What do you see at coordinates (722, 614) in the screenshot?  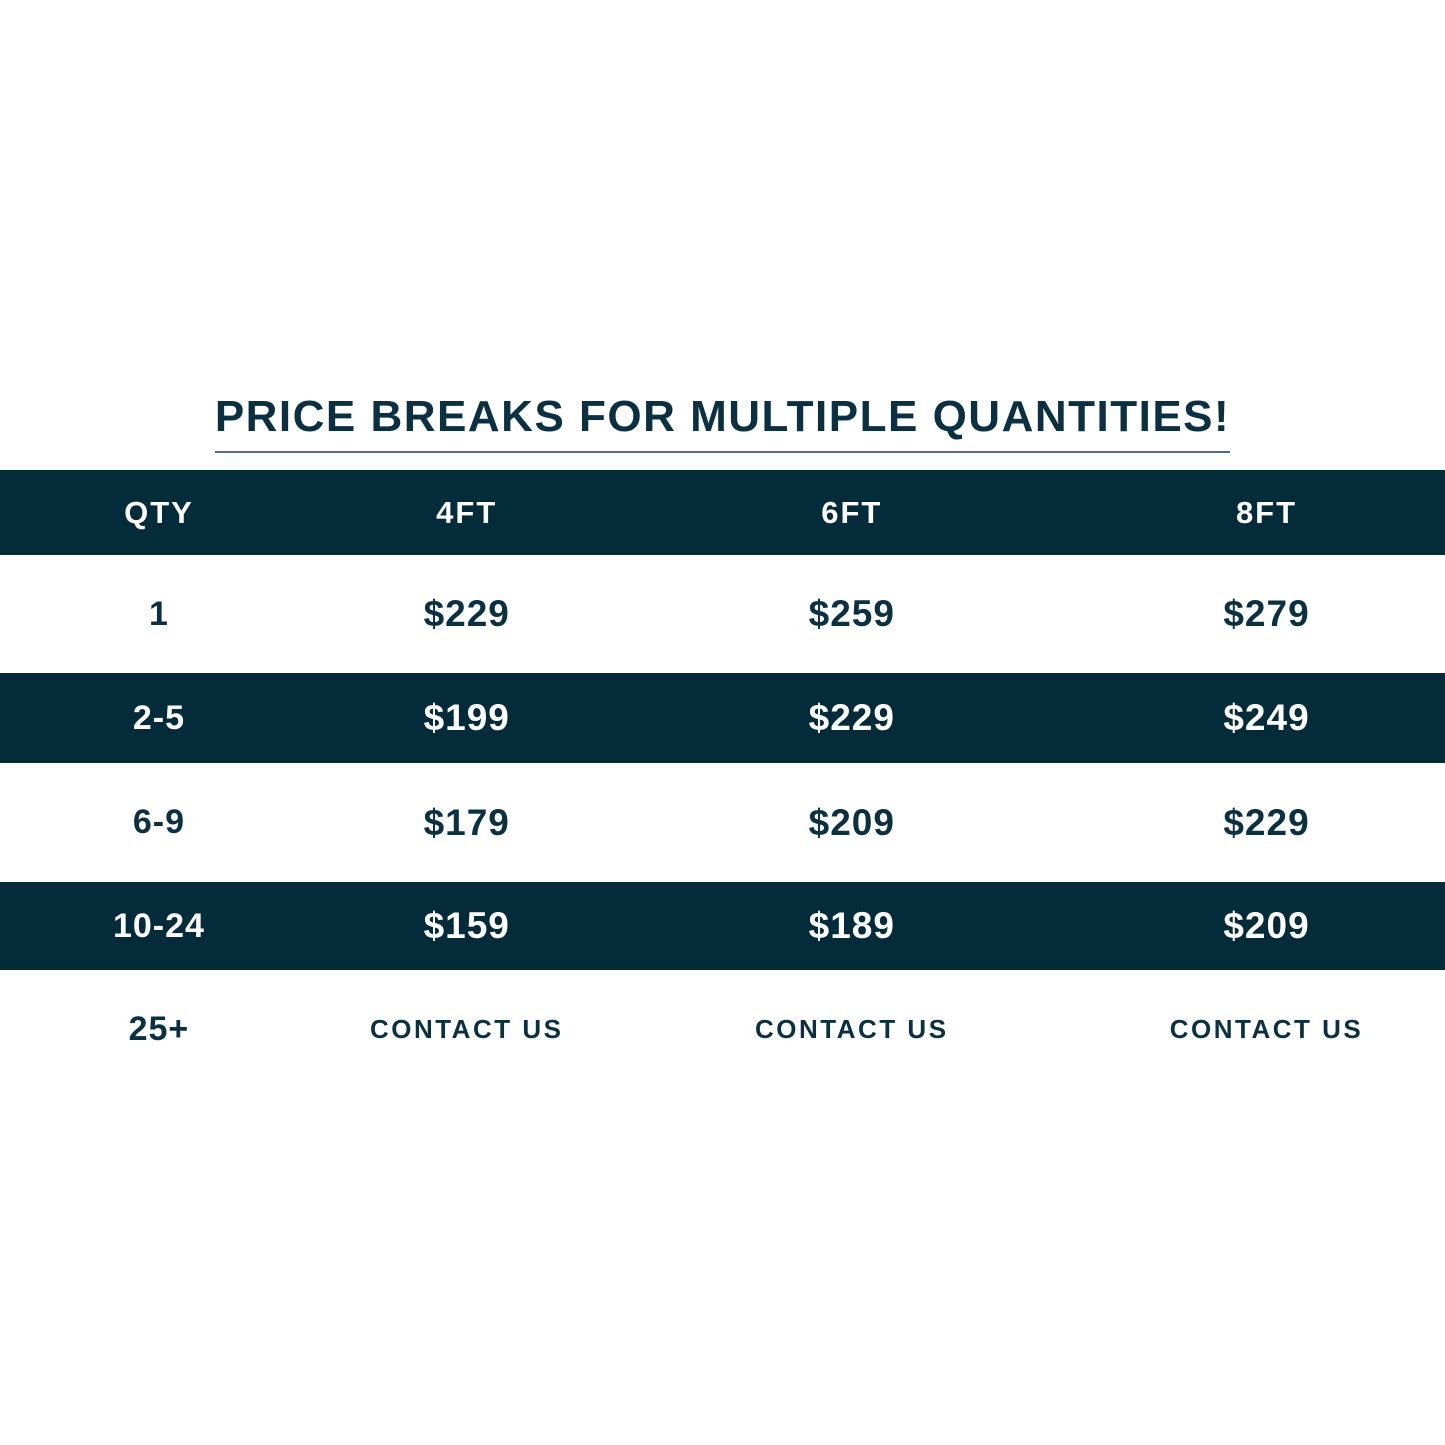 I see `table-row: 1 $229 $259 $279` at bounding box center [722, 614].